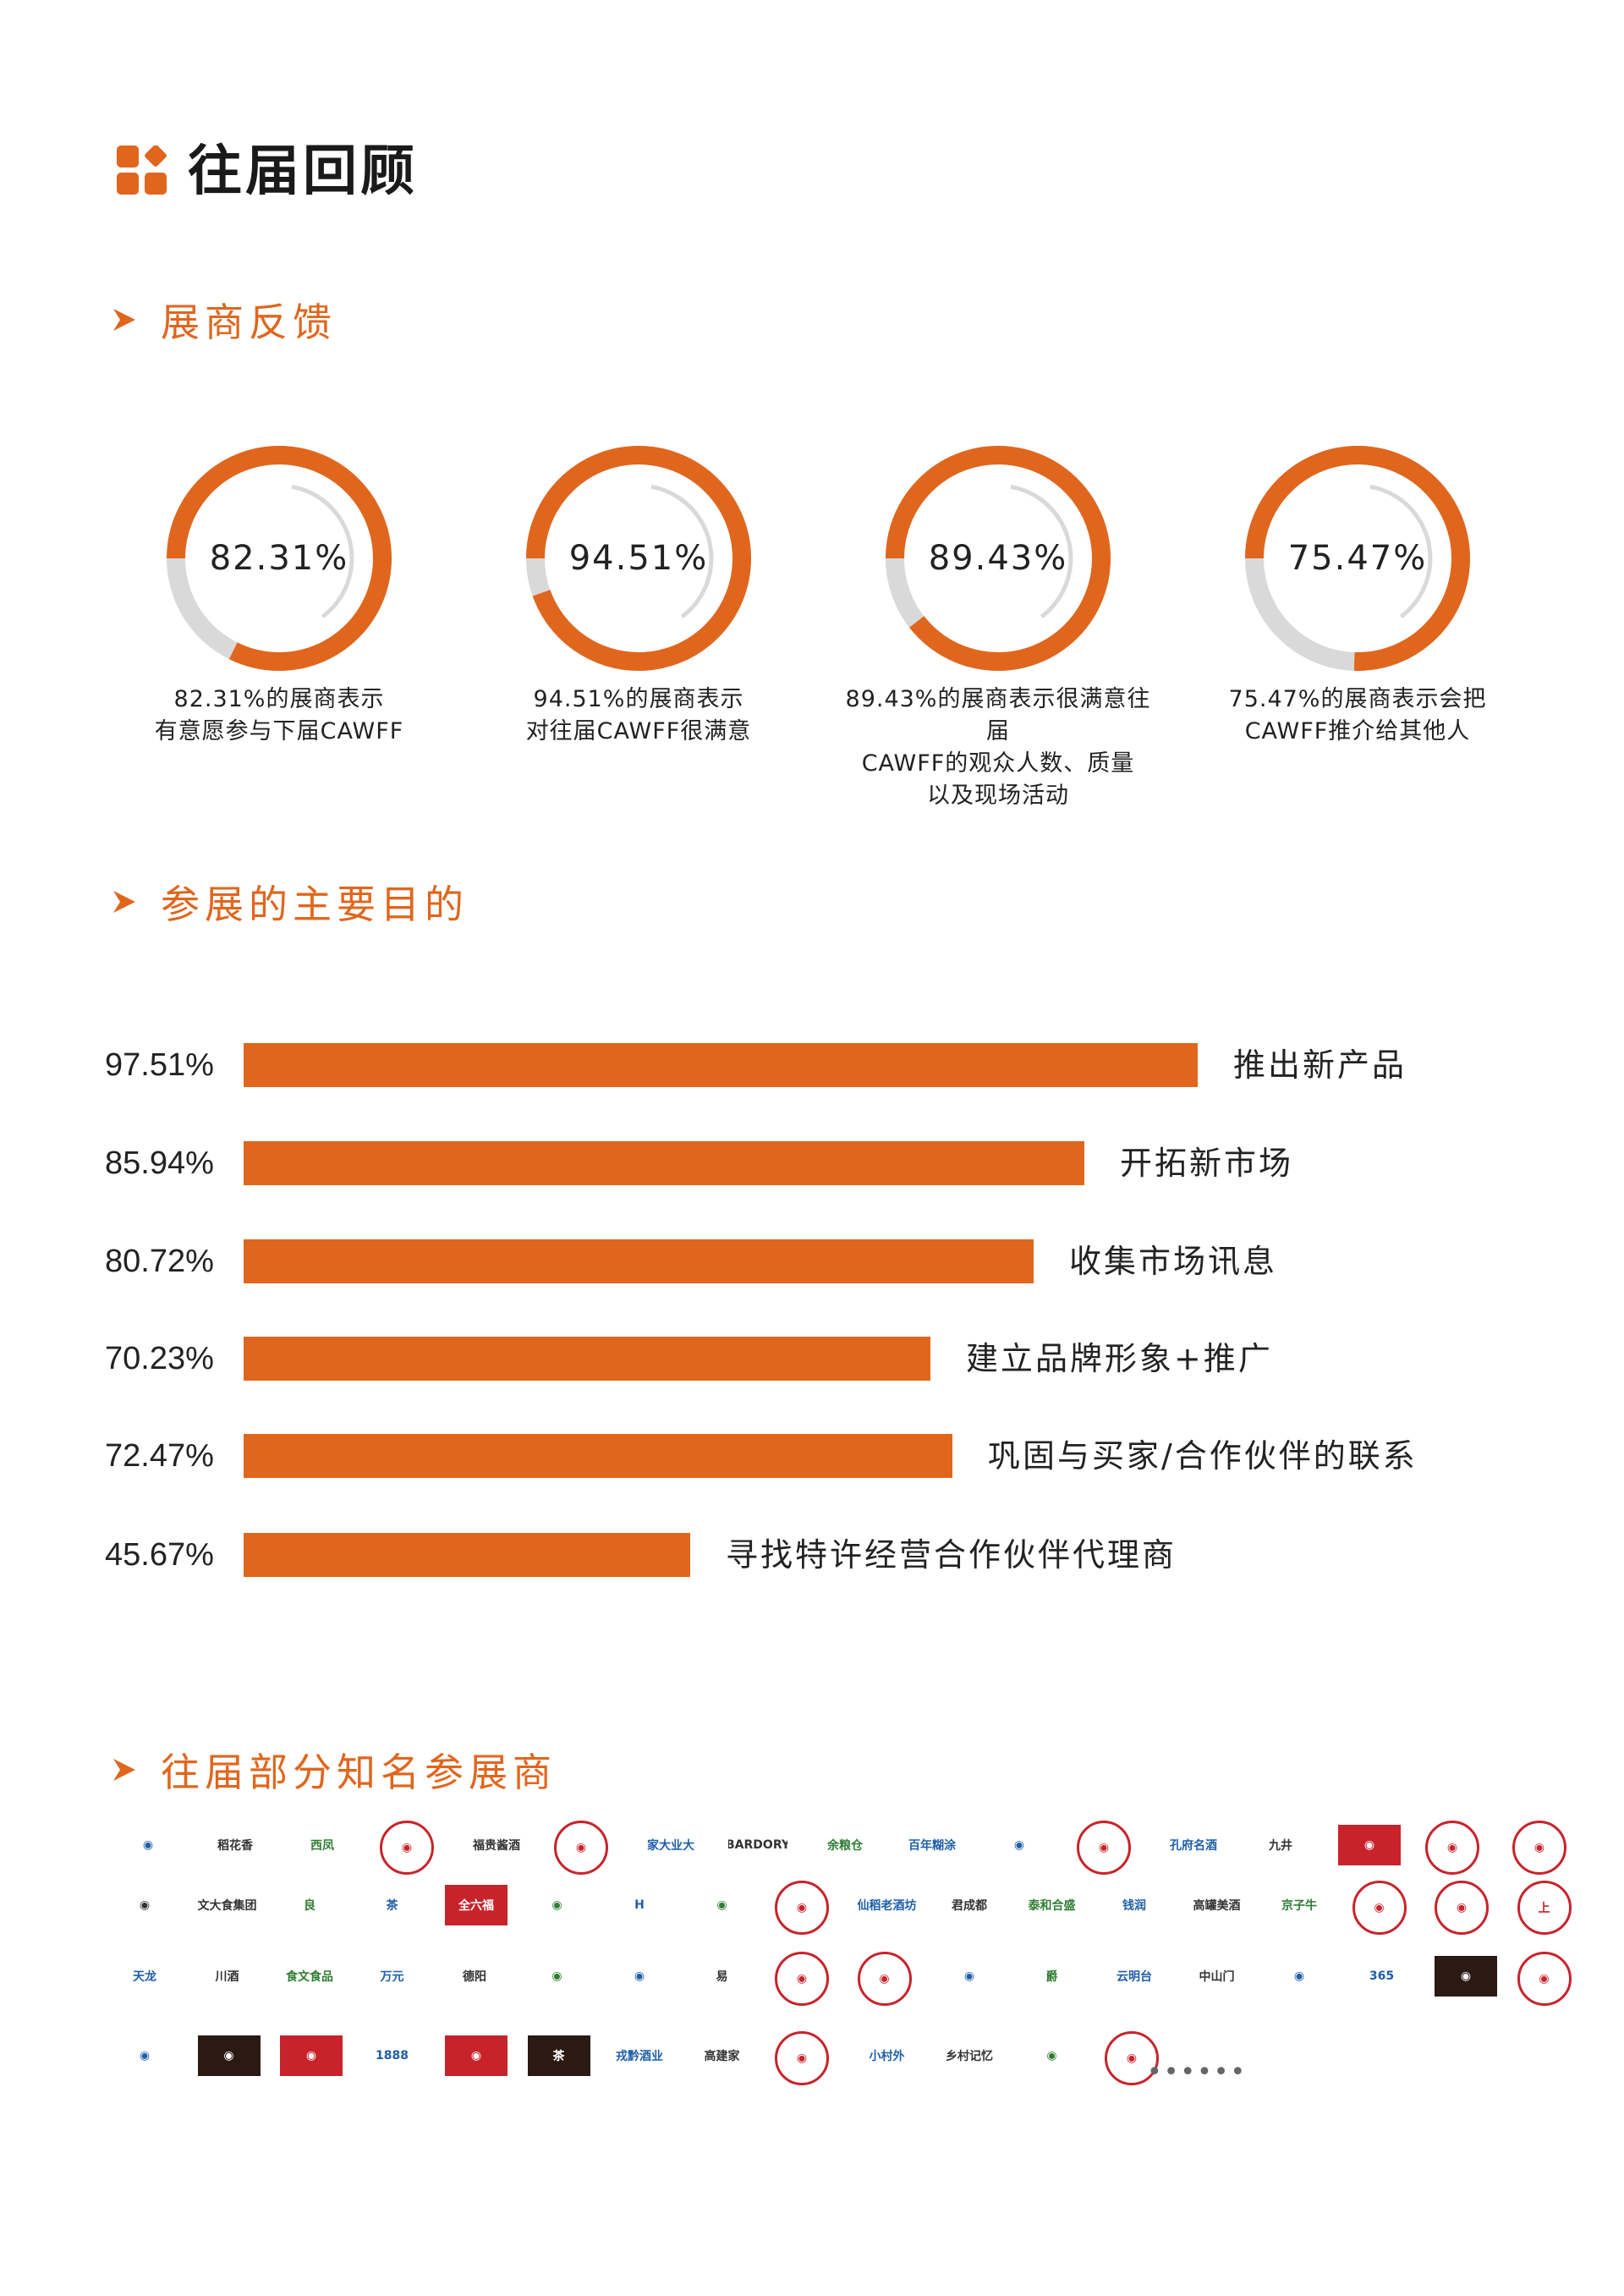  I want to click on logo-text: 泰和合盛, so click(1052, 1906).